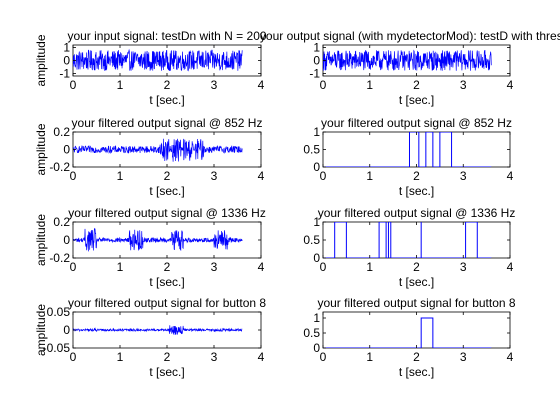 The image size is (560, 420). What do you see at coordinates (407, 60) in the screenshot?
I see `signal-line-ax12` at bounding box center [407, 60].